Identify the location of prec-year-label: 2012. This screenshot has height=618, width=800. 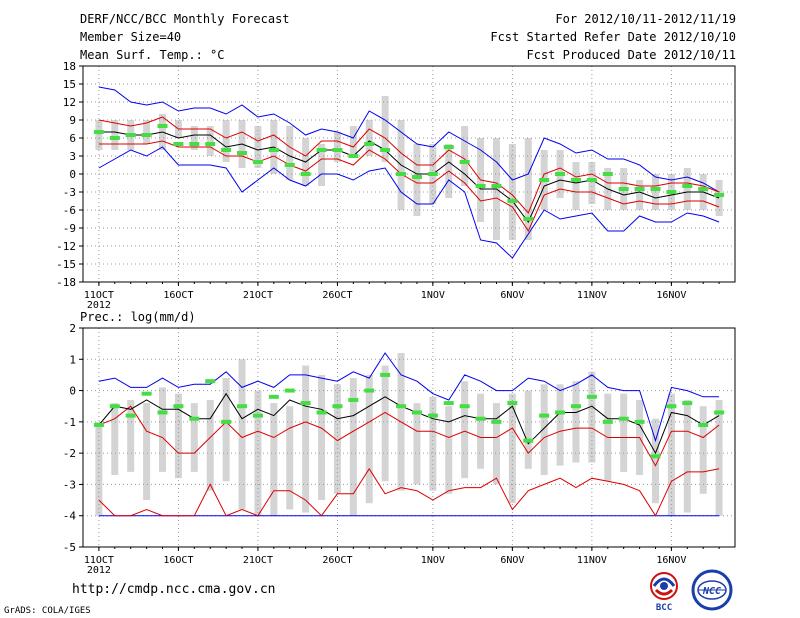
(99, 570).